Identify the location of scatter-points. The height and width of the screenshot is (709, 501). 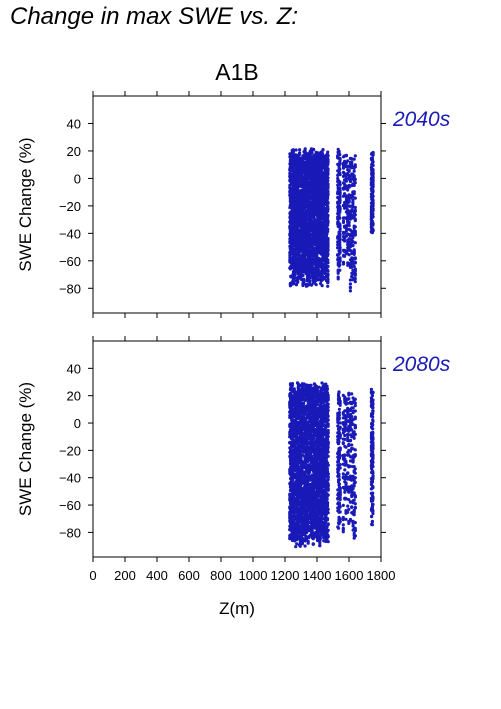
(331, 465).